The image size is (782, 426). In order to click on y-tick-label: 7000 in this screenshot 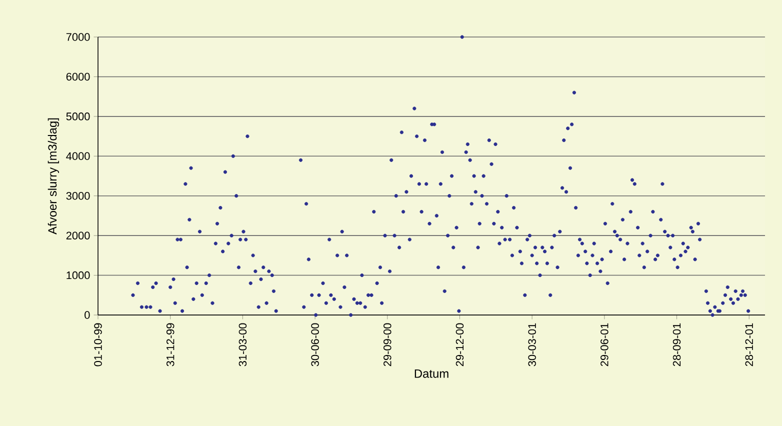, I will do `click(78, 37)`.